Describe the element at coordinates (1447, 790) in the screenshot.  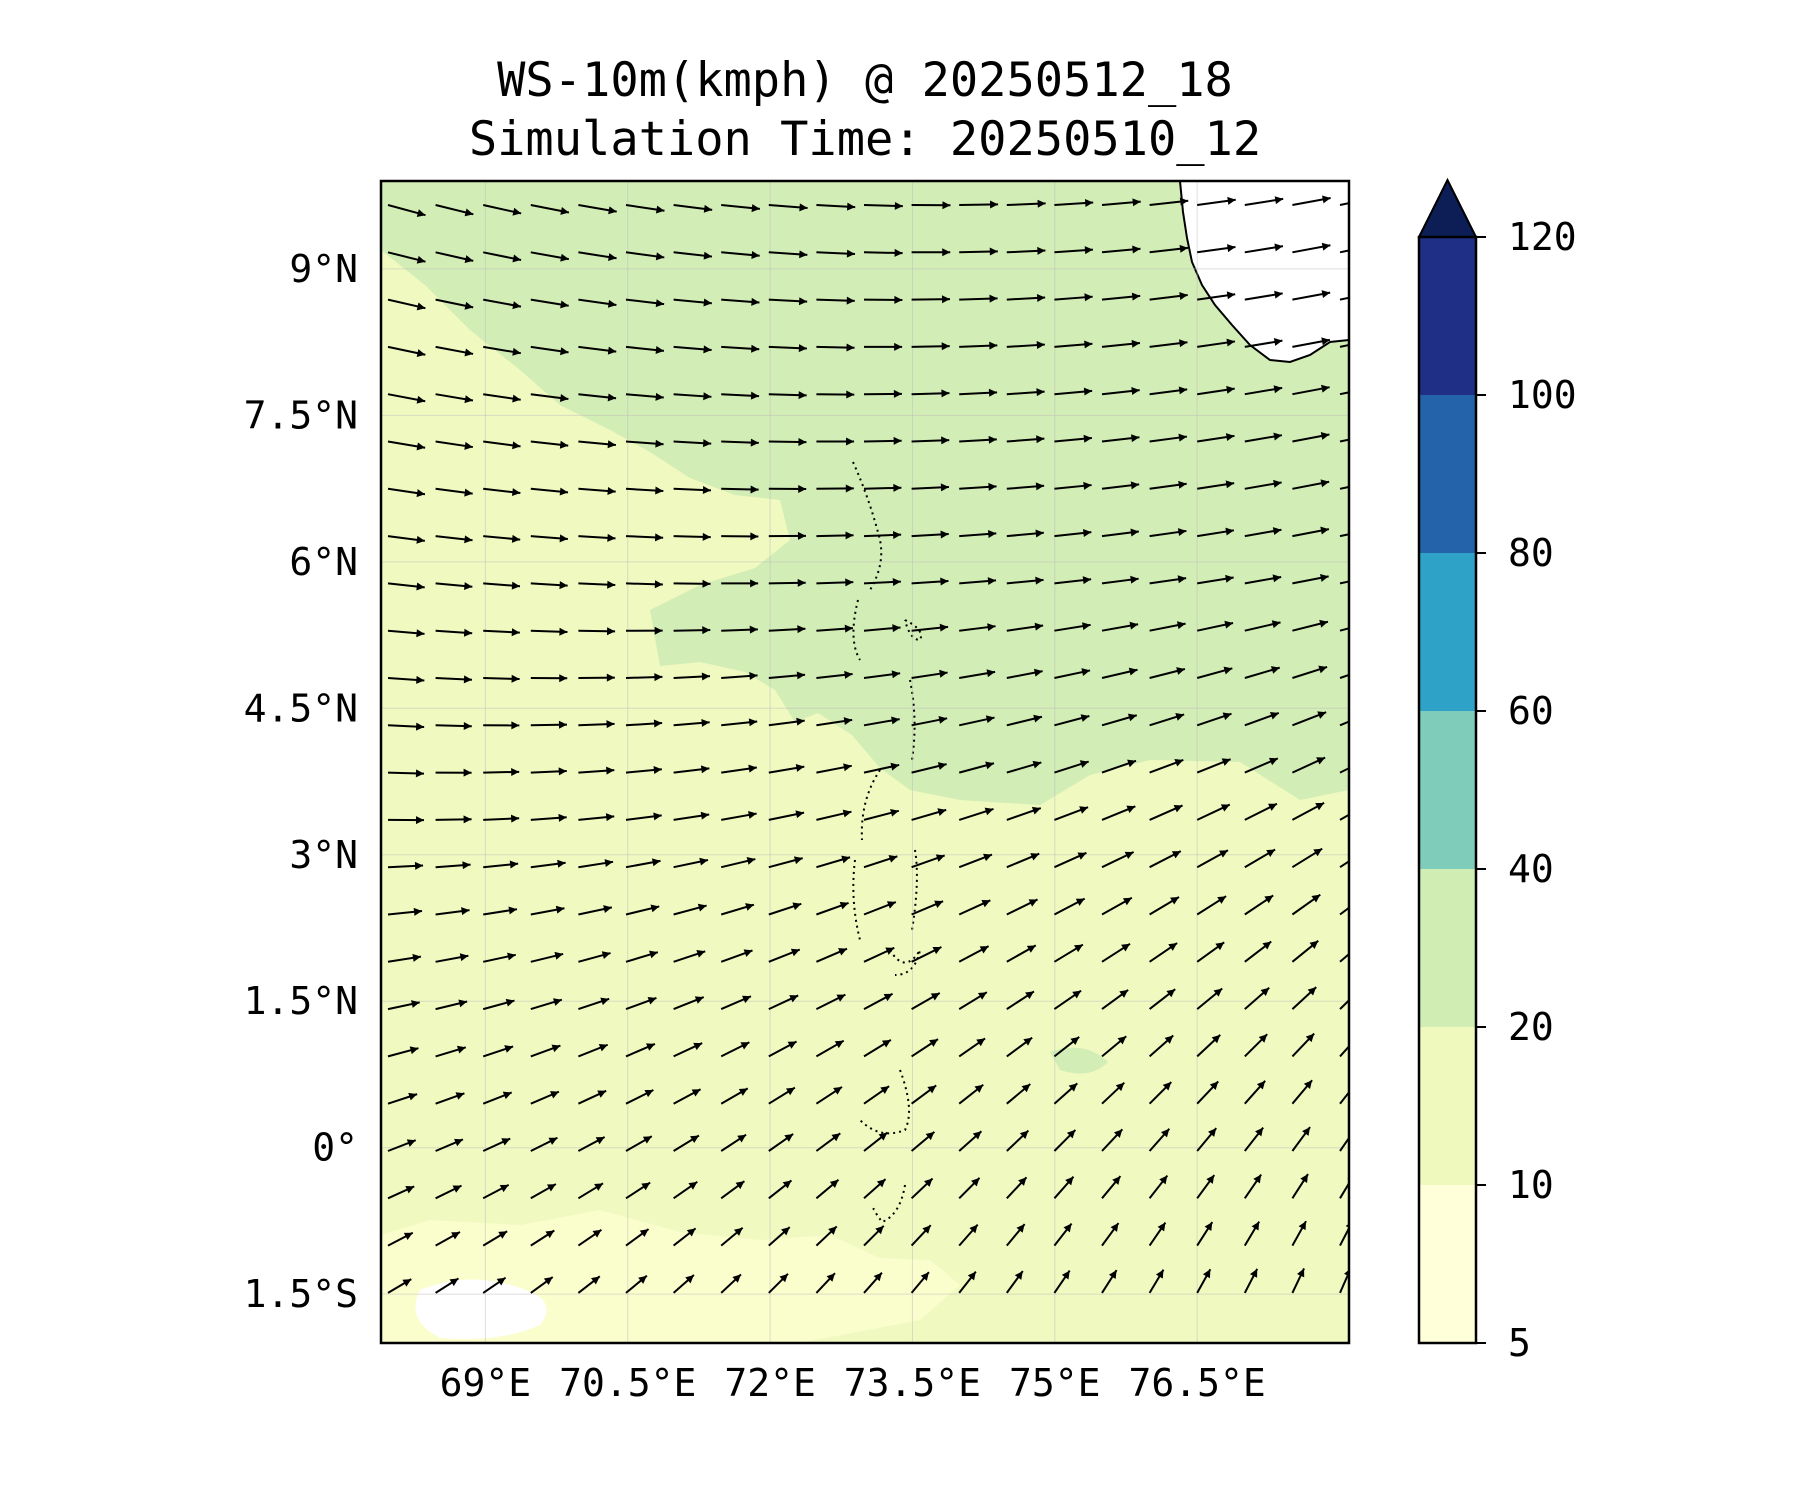
I see `colorbar-segment` at that location.